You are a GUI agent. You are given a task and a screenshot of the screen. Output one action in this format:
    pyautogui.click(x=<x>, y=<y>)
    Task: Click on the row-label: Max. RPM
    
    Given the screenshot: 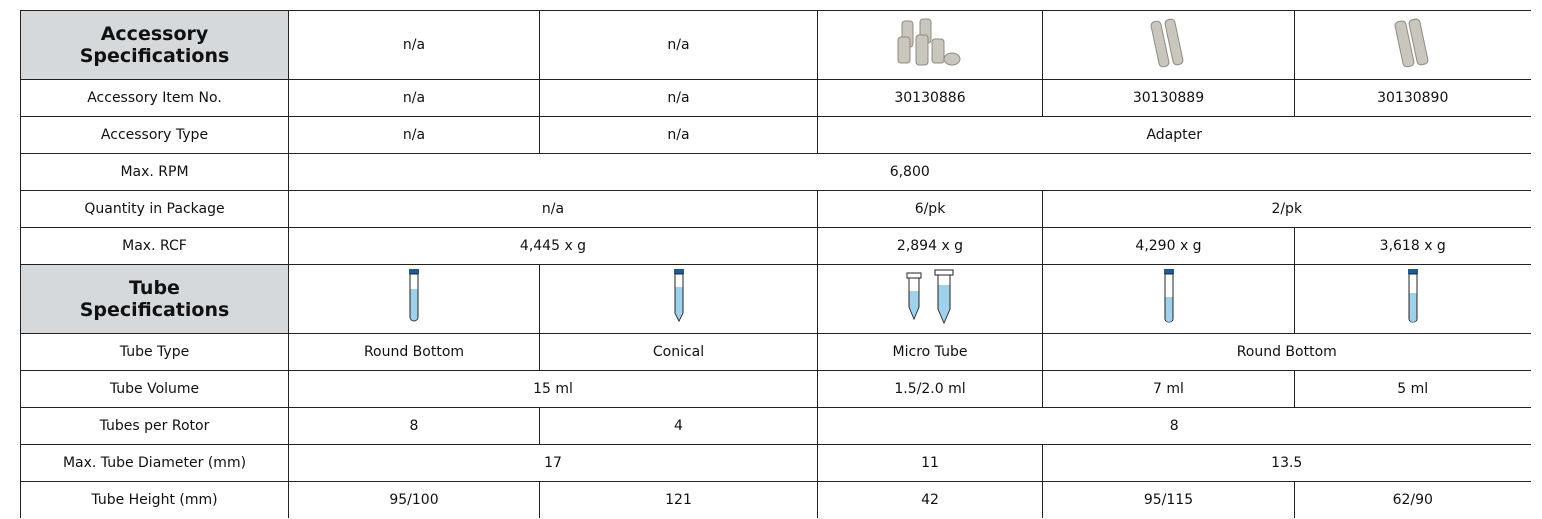 What is the action you would take?
    pyautogui.click(x=154, y=172)
    